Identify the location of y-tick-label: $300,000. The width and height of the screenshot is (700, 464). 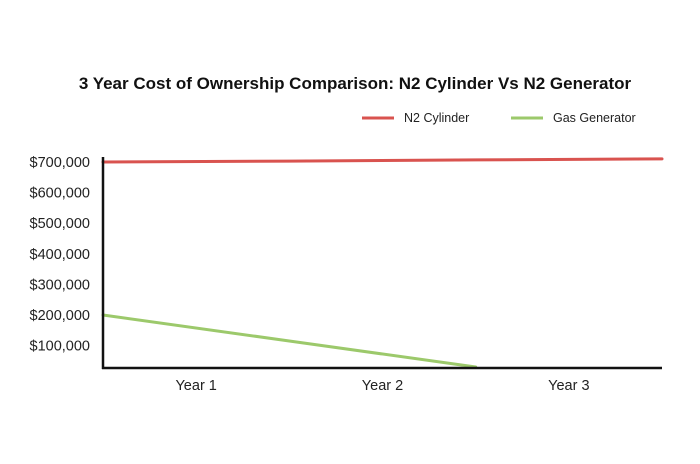
(60, 285).